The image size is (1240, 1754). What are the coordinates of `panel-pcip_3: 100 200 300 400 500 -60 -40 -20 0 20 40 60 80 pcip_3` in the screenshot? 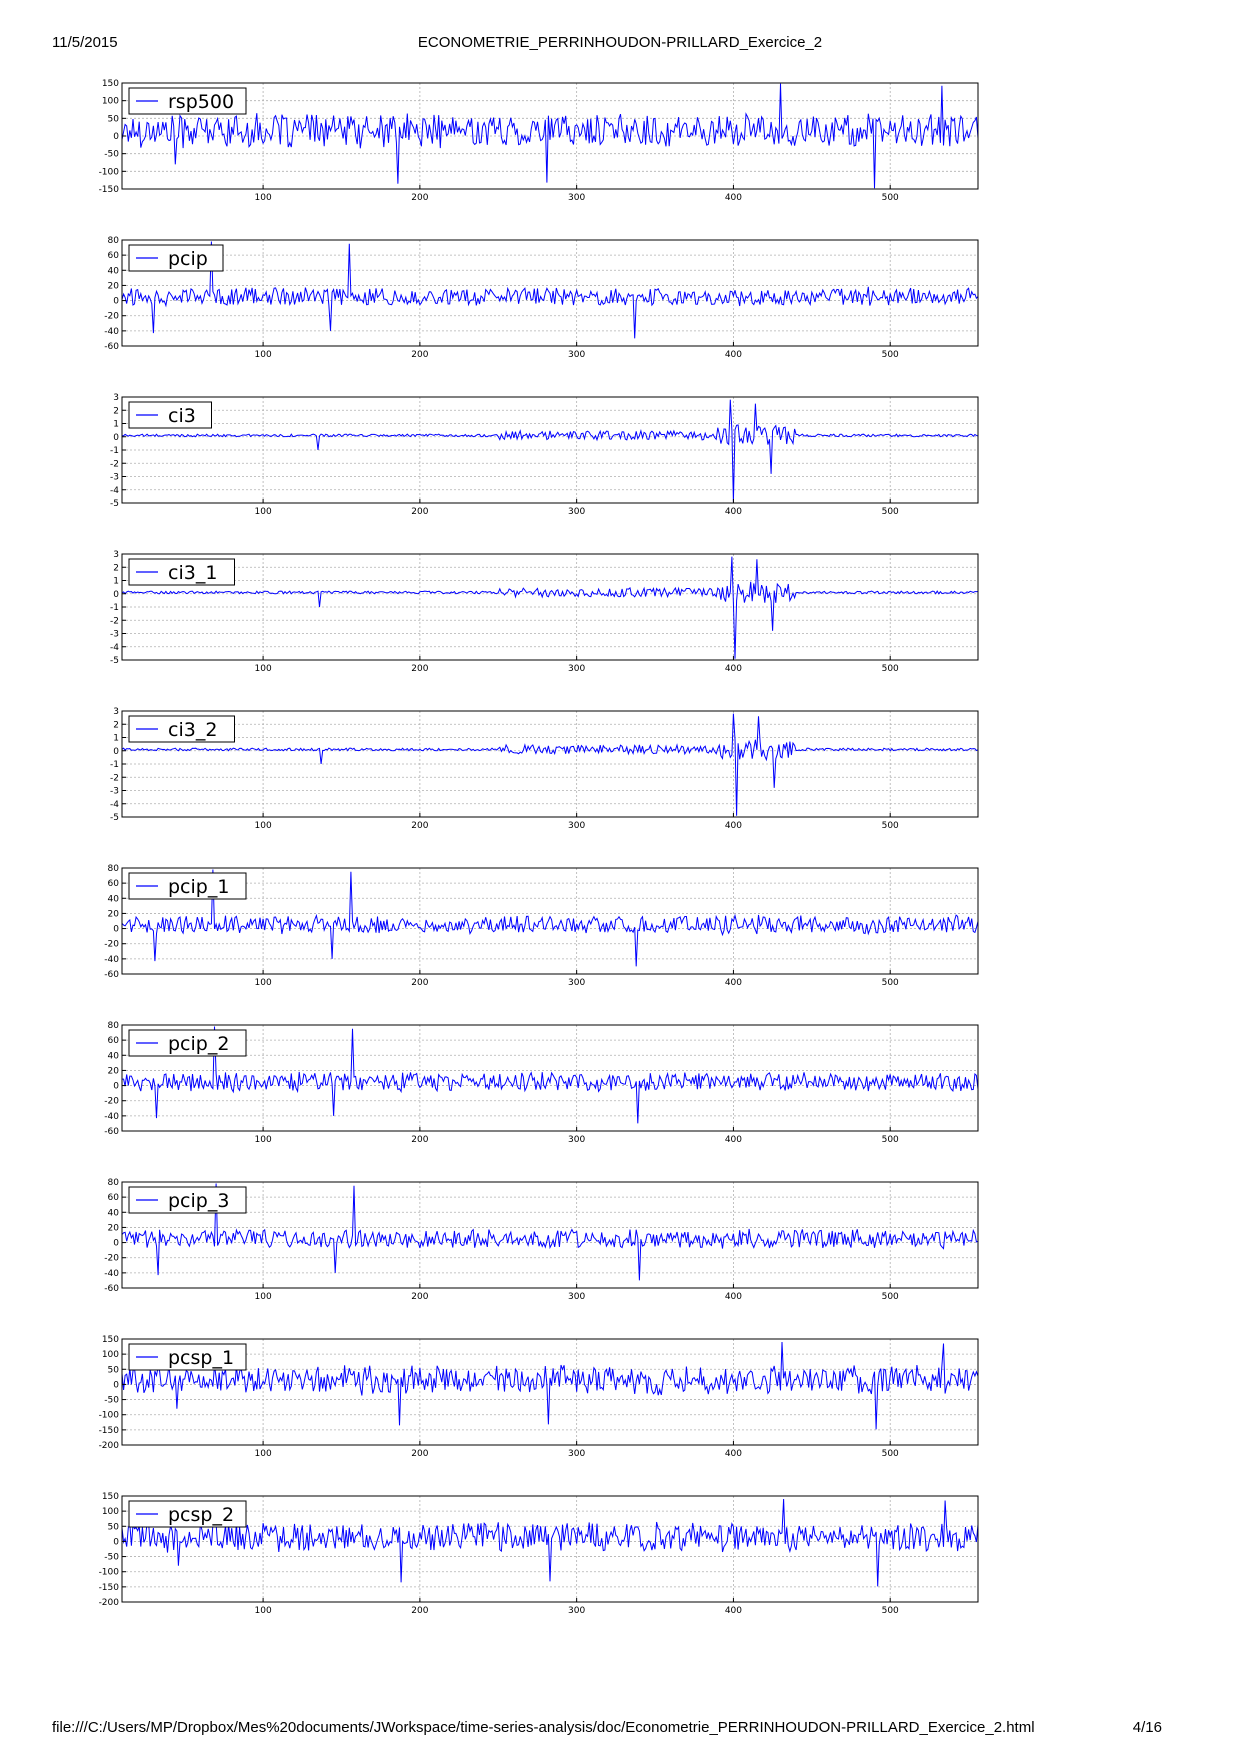 It's located at (541, 1240).